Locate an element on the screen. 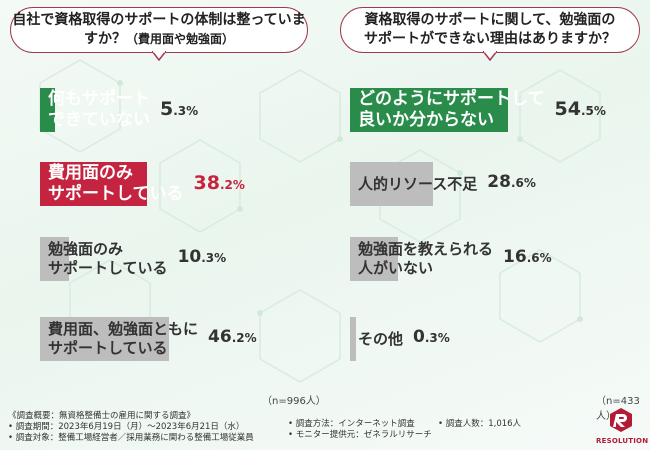  left-sample-size: （n=996人） is located at coordinates (294, 401).